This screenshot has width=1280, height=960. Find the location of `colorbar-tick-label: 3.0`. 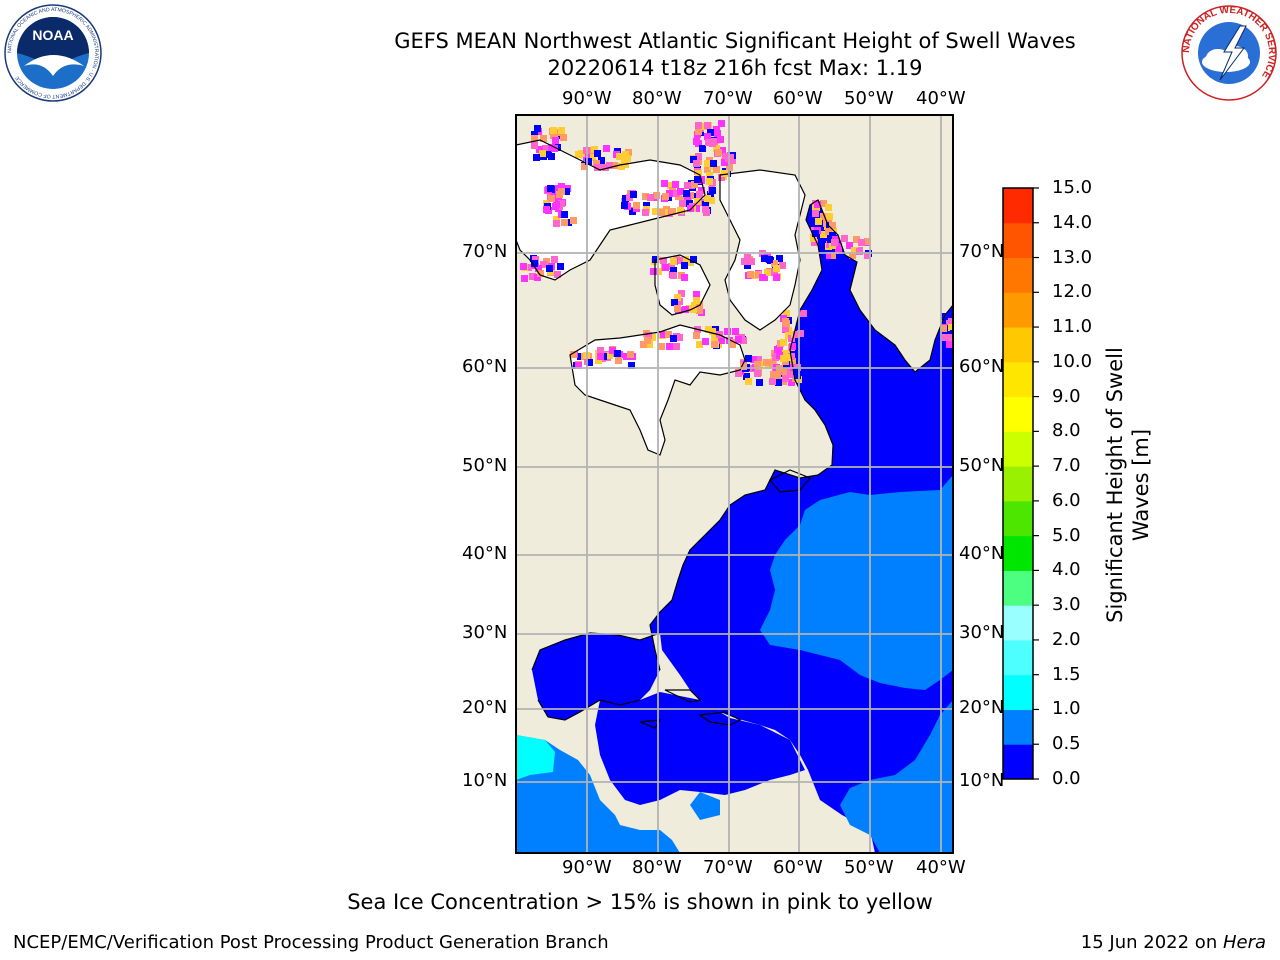

colorbar-tick-label: 3.0 is located at coordinates (1066, 605).